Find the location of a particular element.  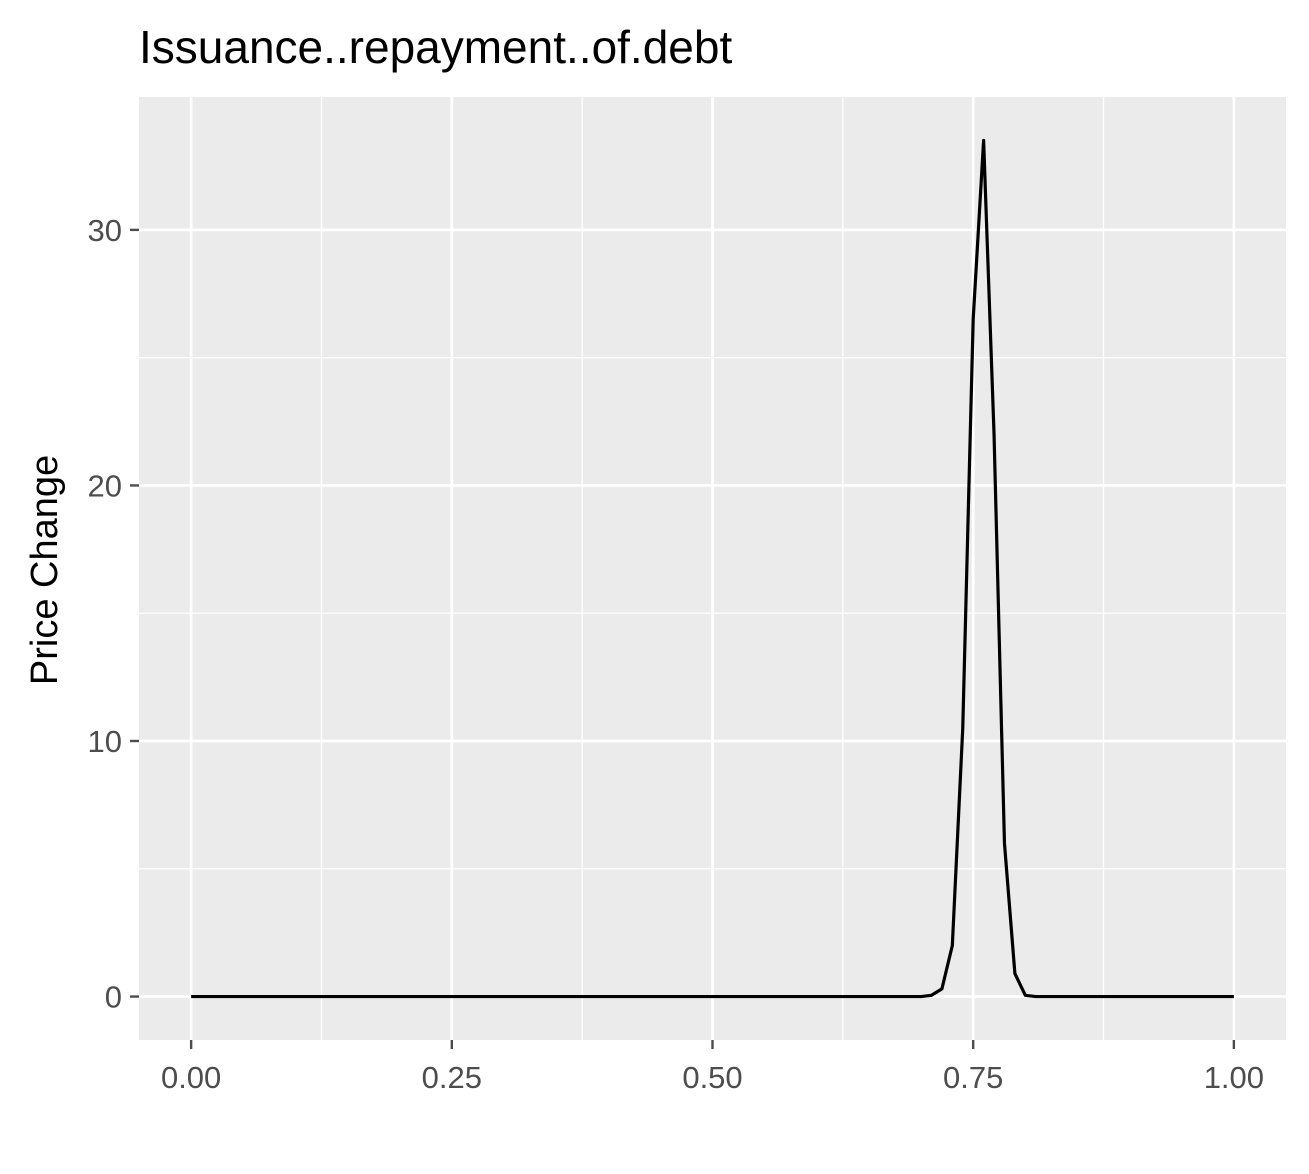

x-tick-label: 0.50 is located at coordinates (712, 1077).